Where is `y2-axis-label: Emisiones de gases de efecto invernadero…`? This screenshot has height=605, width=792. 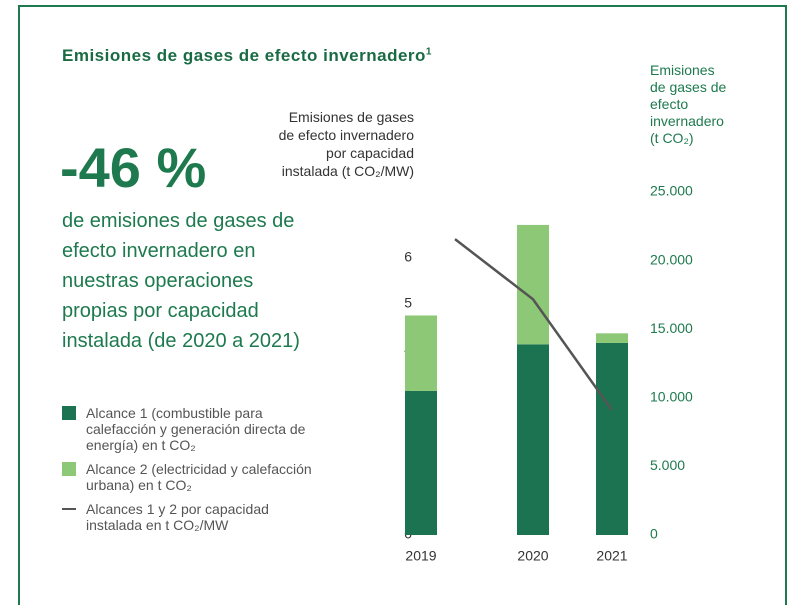
y2-axis-label: Emisiones de gases de efecto invernadero… is located at coordinates (688, 104).